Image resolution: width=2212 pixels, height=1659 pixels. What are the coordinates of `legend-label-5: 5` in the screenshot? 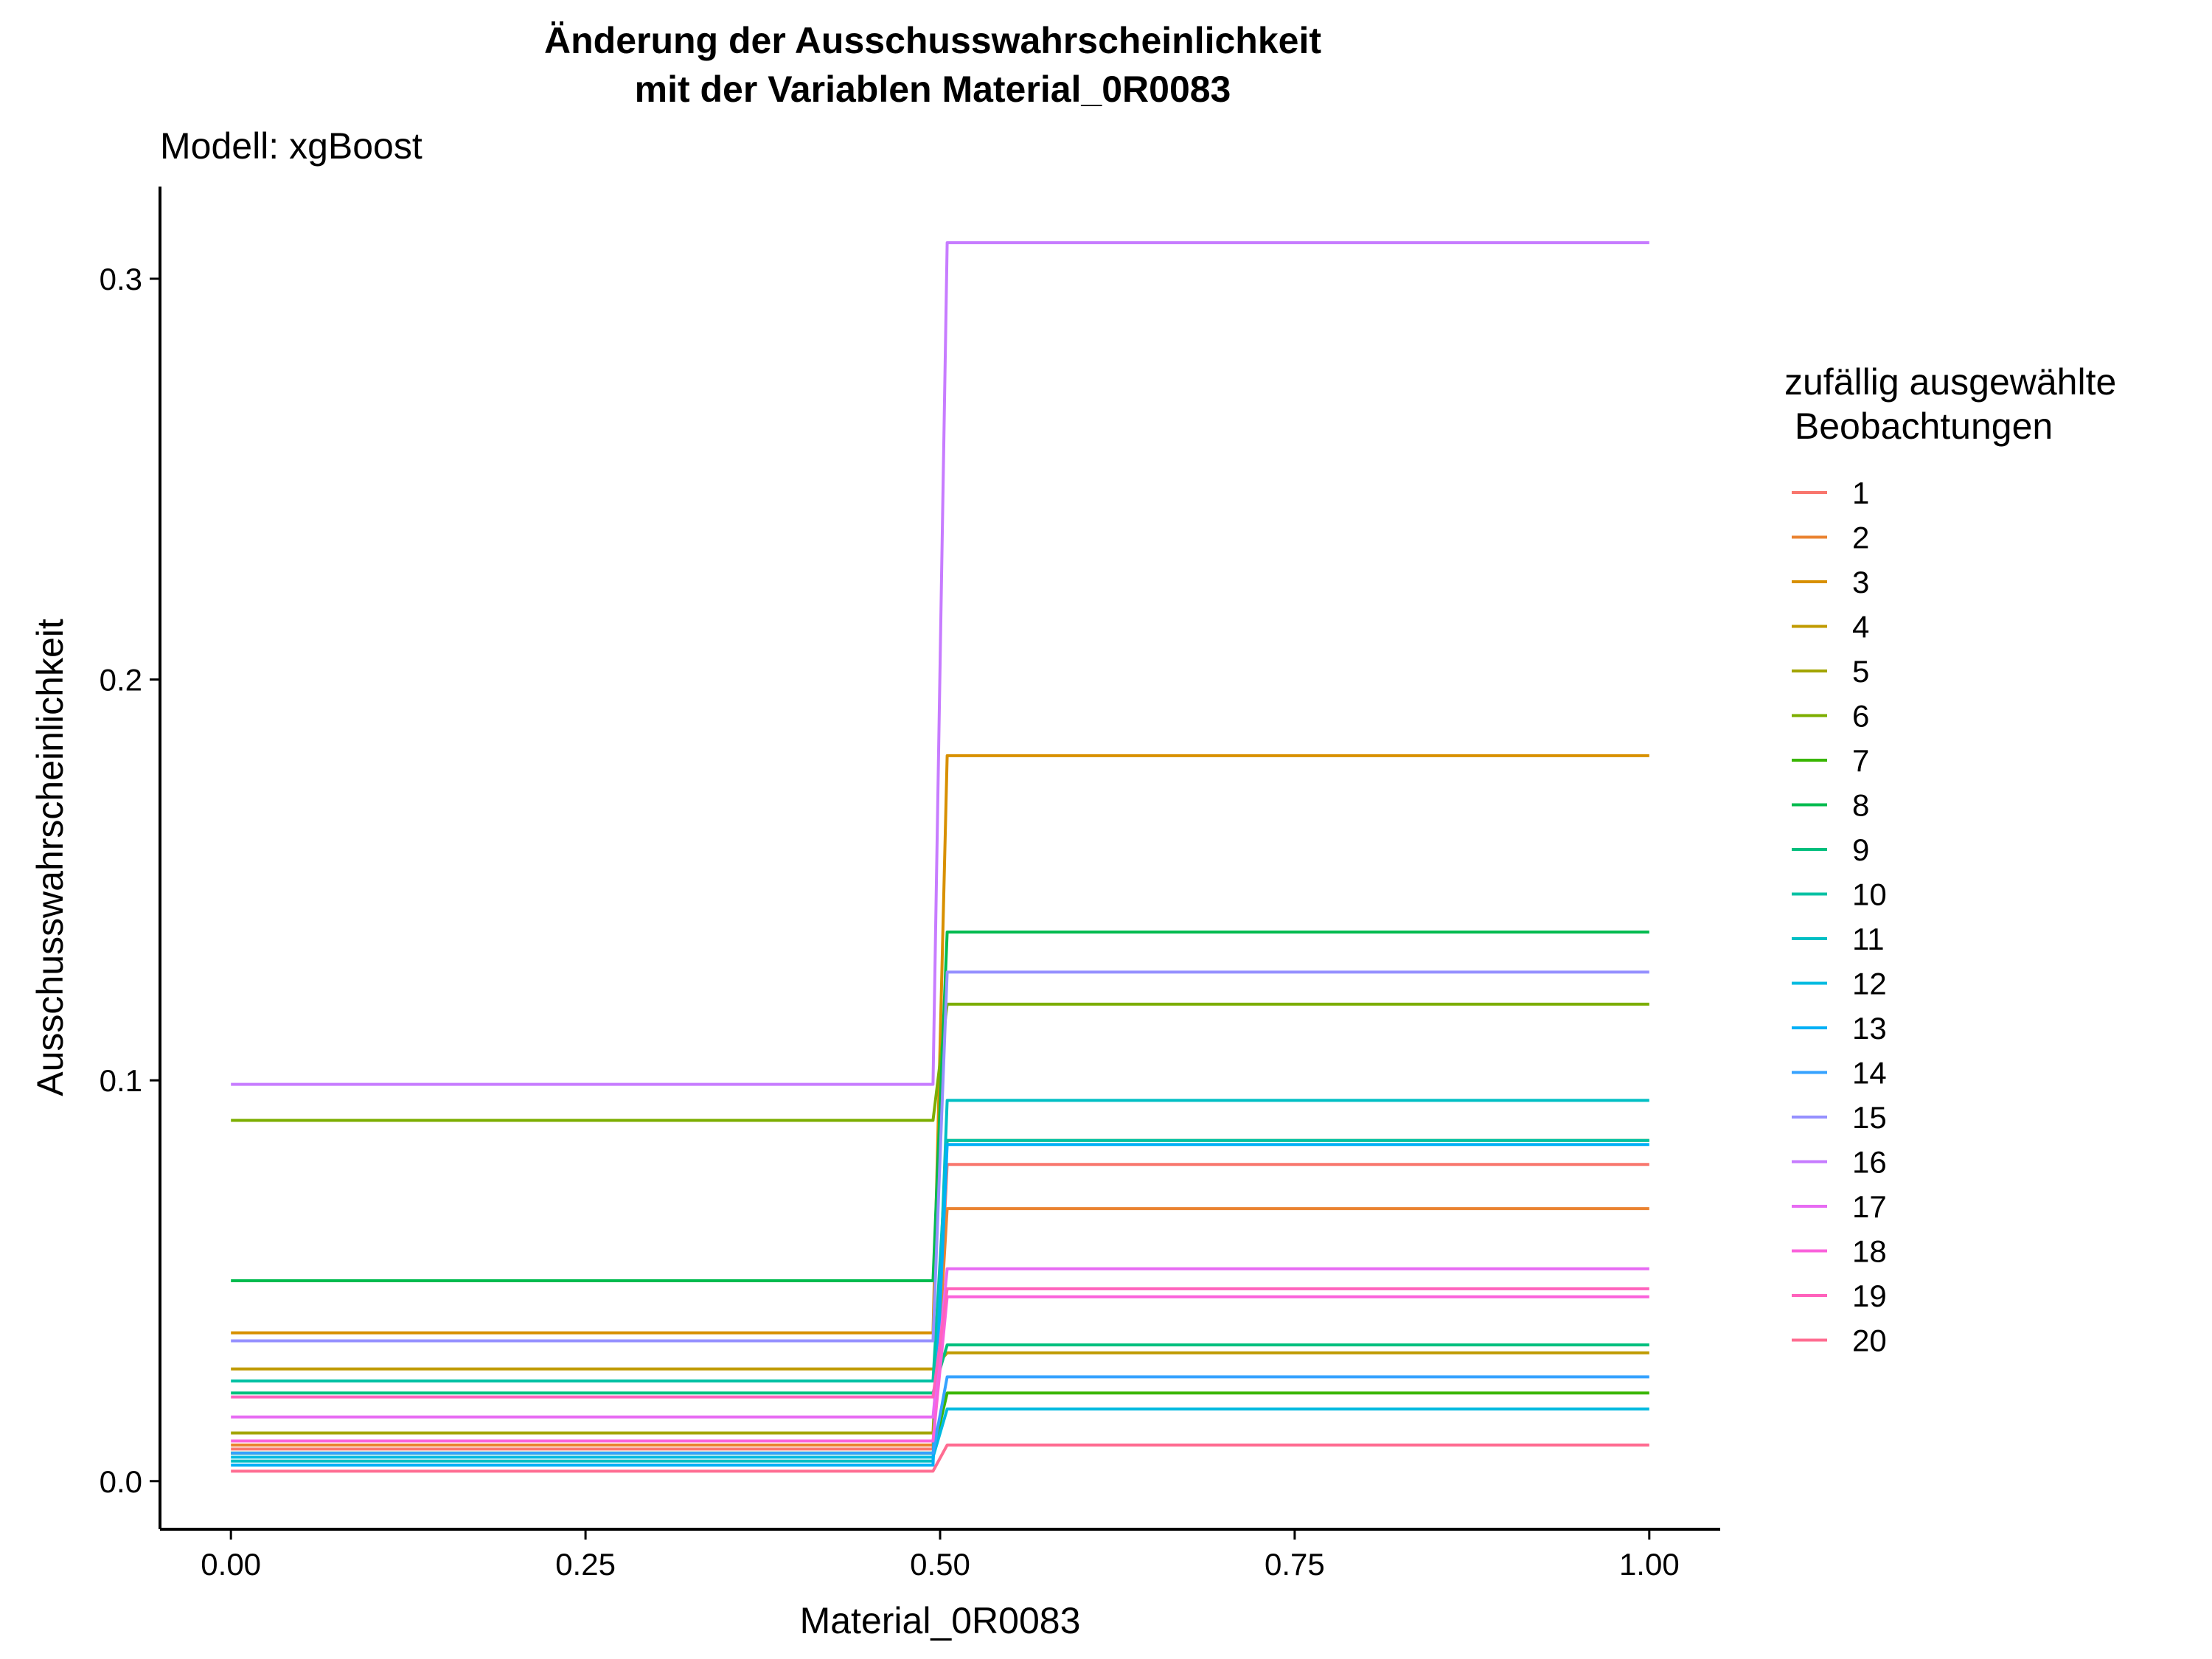 It's located at (1860, 671).